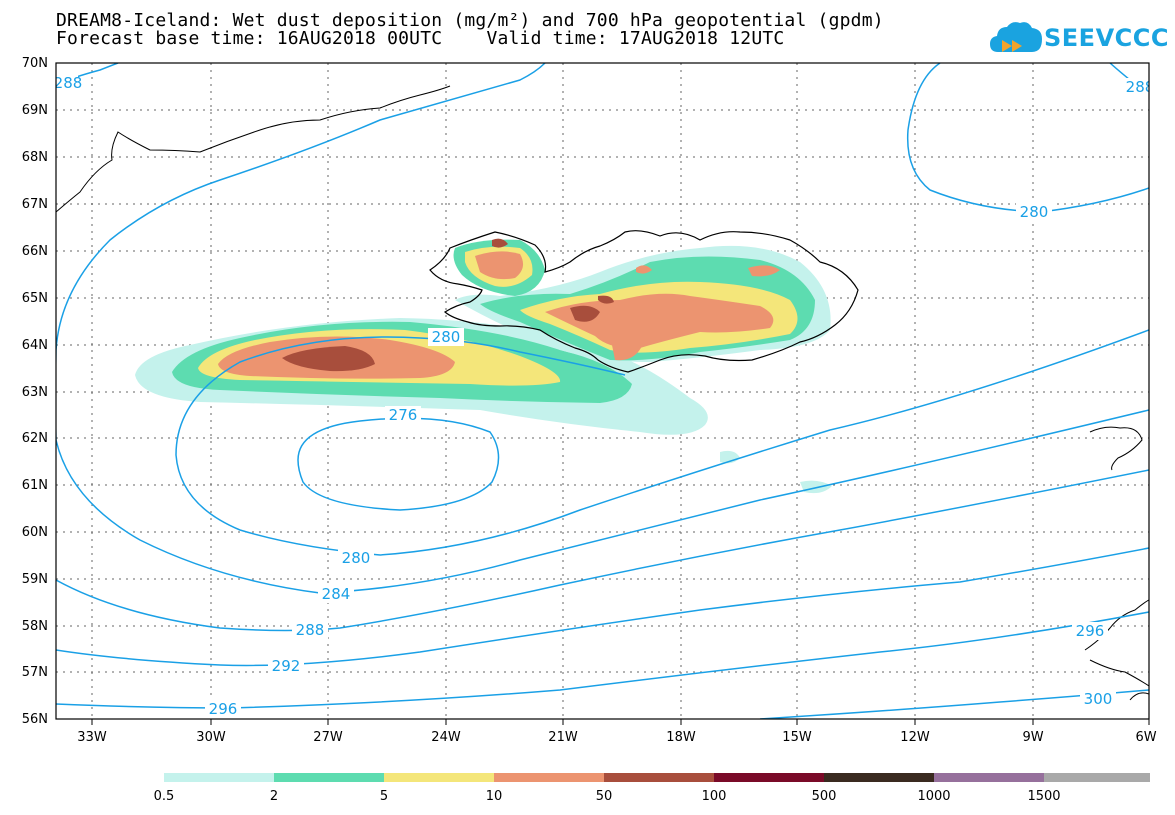 The image size is (1175, 815). What do you see at coordinates (164, 796) in the screenshot?
I see `colorbar-label: 0.5` at bounding box center [164, 796].